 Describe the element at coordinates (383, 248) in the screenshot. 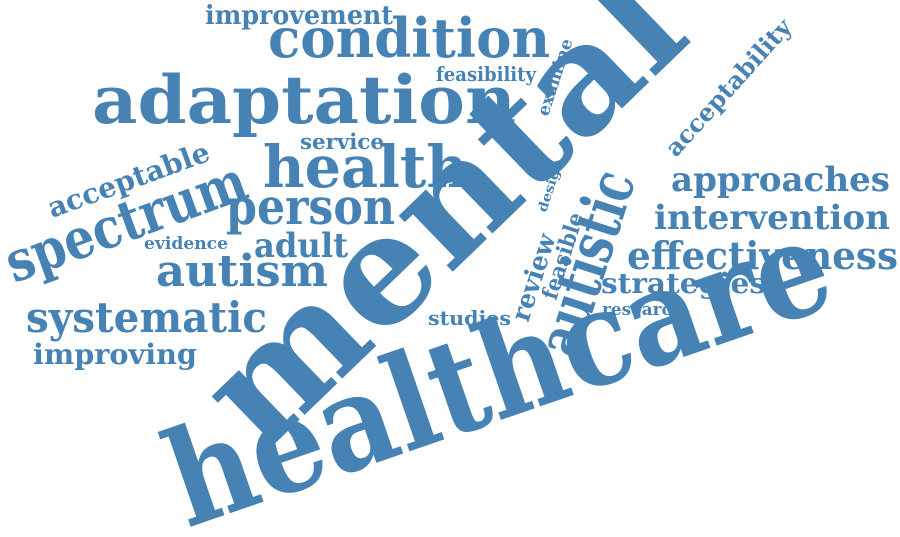

I see `word-study: study` at that location.